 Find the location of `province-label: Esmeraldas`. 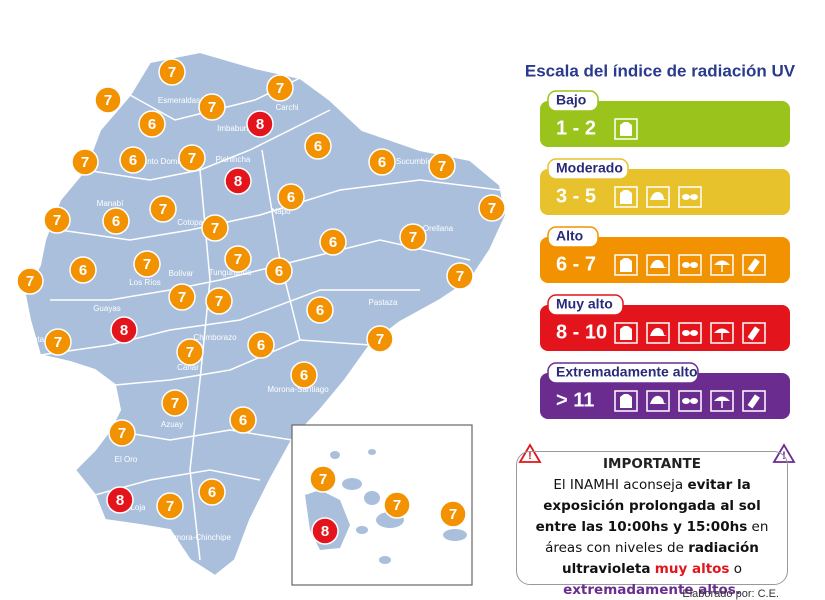

province-label: Esmeraldas is located at coordinates (179, 100).